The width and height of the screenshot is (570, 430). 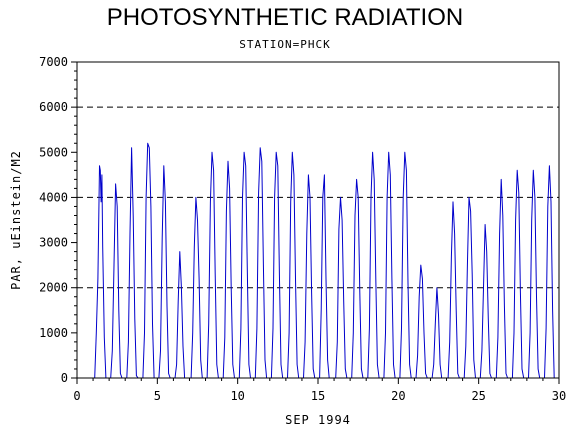 I want to click on x-tick-label: 0, so click(x=76, y=396).